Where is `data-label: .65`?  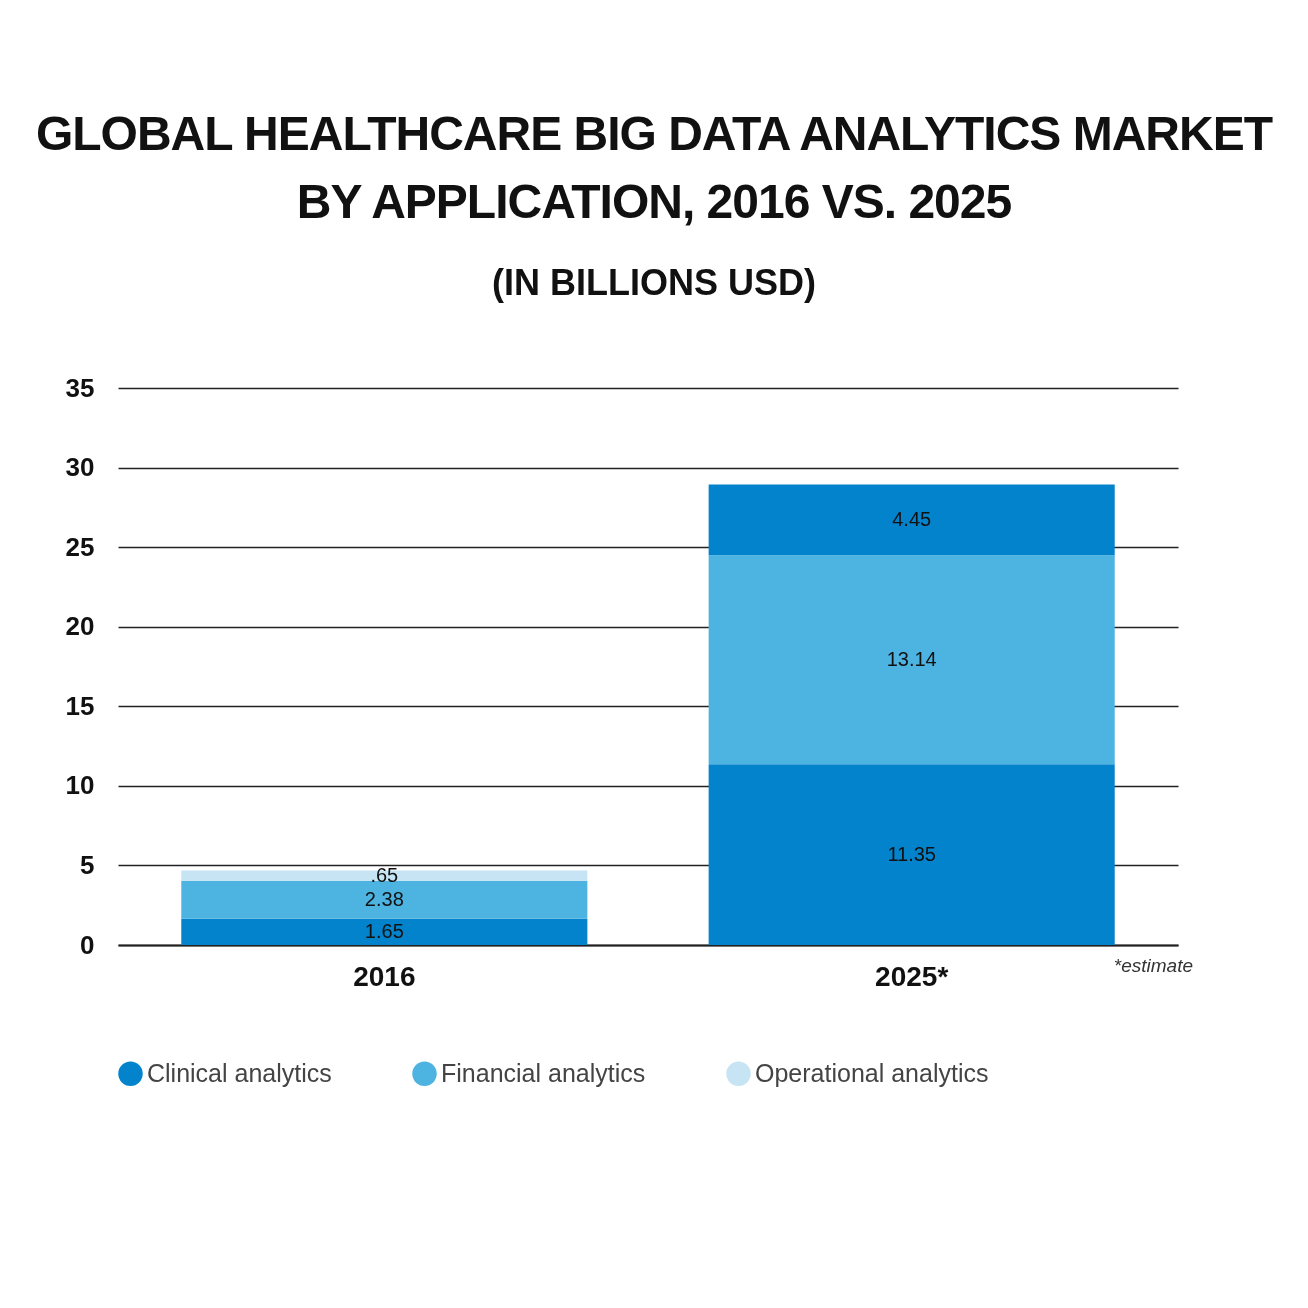 data-label: .65 is located at coordinates (384, 874).